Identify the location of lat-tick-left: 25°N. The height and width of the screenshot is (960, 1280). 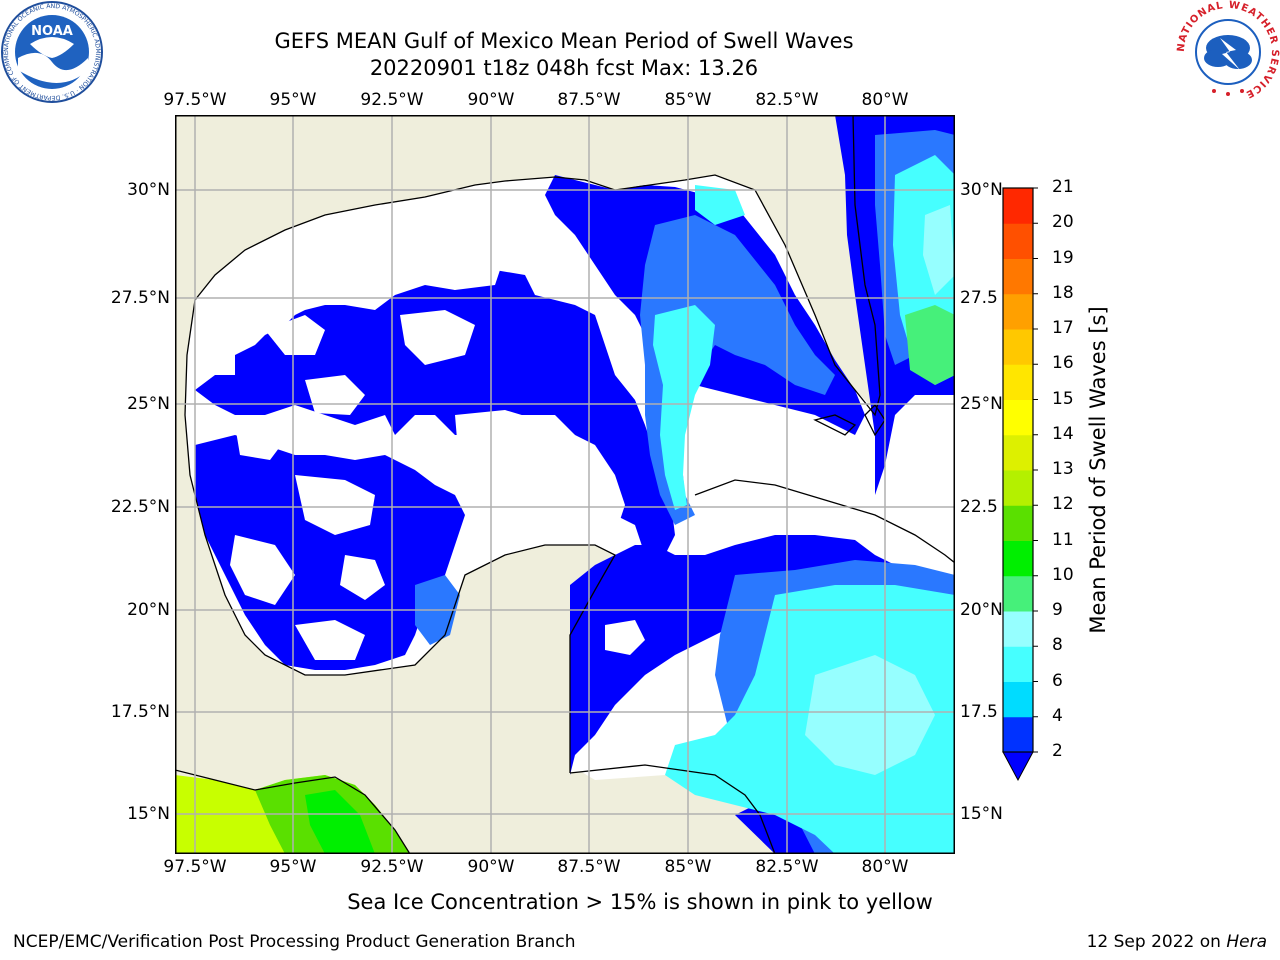
(148, 404).